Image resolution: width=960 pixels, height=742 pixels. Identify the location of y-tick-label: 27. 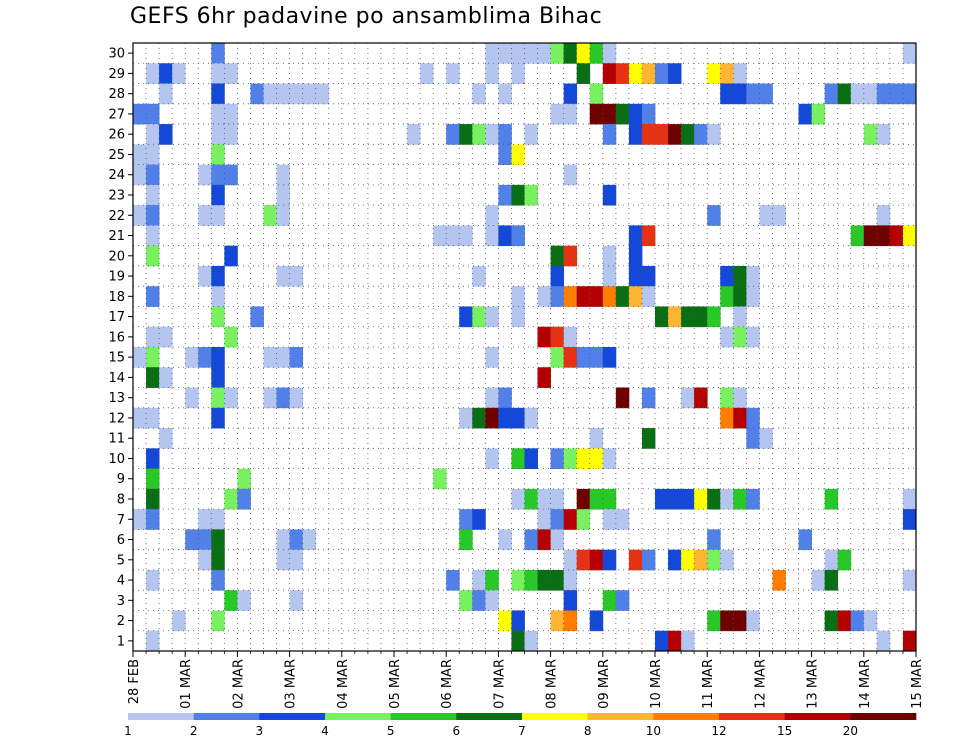
(116, 114).